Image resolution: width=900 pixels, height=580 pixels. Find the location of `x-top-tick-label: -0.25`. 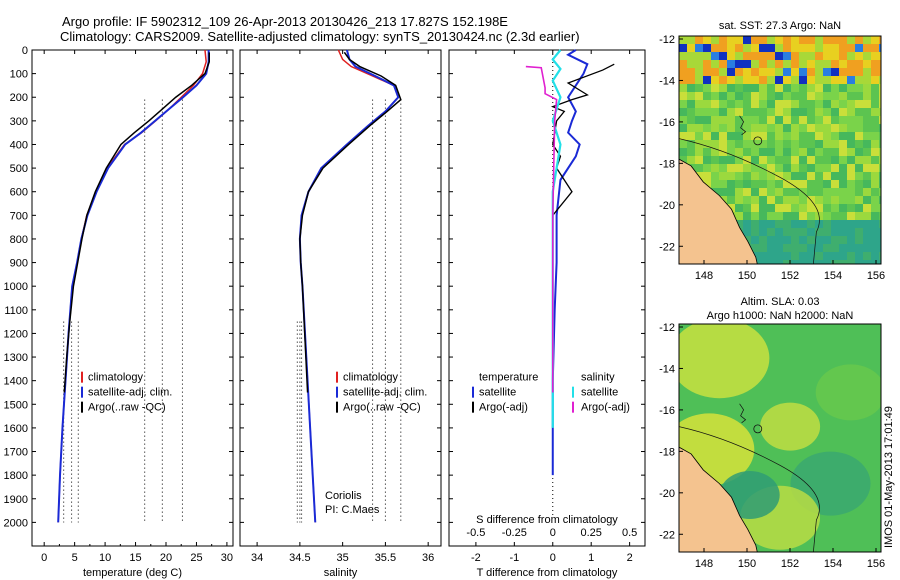

x-top-tick-label: -0.25 is located at coordinates (514, 533).